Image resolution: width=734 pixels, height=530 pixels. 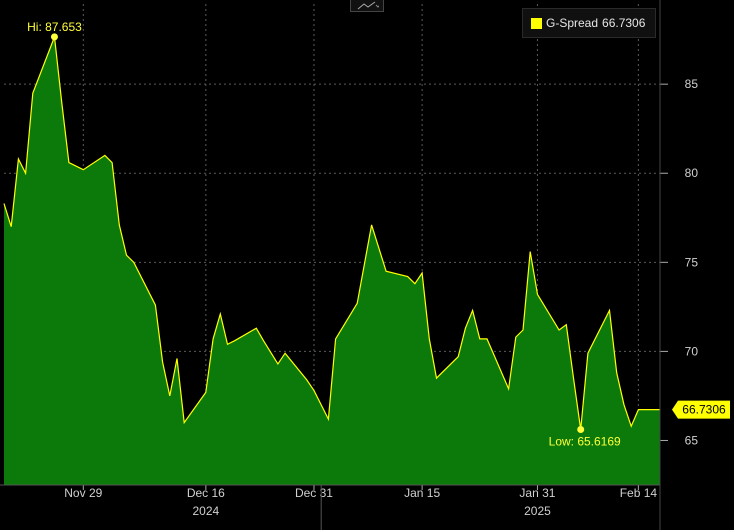 What do you see at coordinates (205, 511) in the screenshot?
I see `year-label: 2024` at bounding box center [205, 511].